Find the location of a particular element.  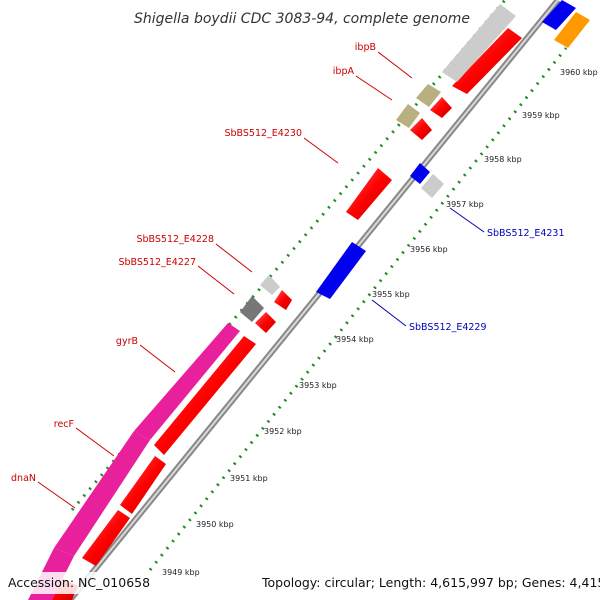

leader-e4227 is located at coordinates (216, 280).